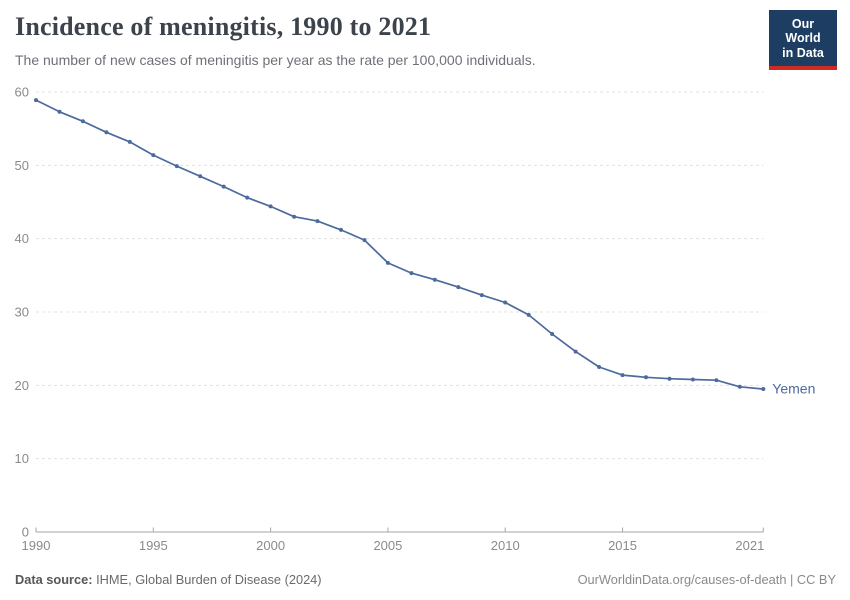 The width and height of the screenshot is (850, 600). I want to click on y-tick-label: 30, so click(22, 312).